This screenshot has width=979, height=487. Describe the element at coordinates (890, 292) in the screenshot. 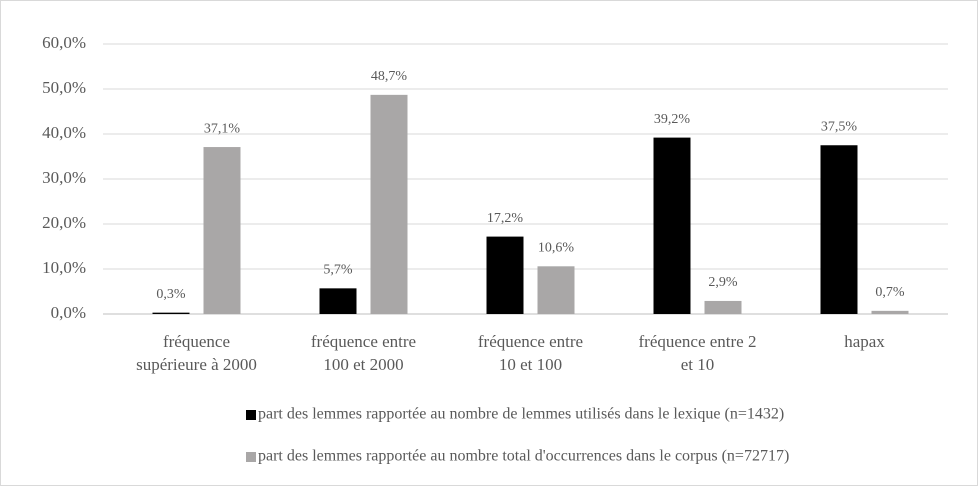

I see `data-label: 0,7%` at that location.